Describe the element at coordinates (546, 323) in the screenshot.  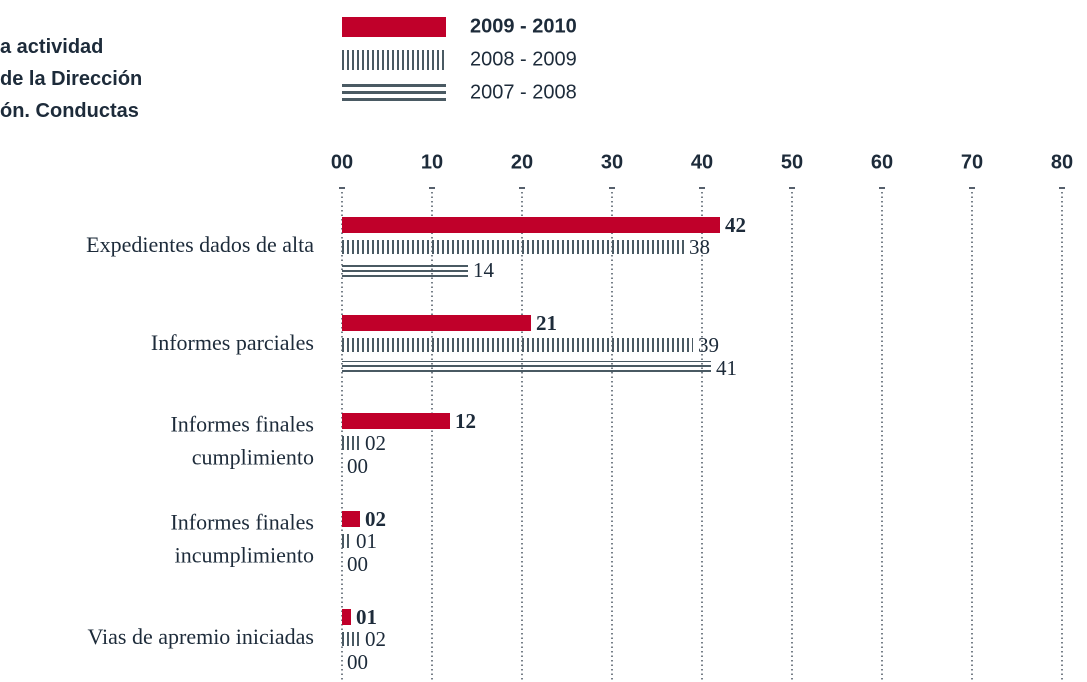
I see `value-label: 21` at that location.